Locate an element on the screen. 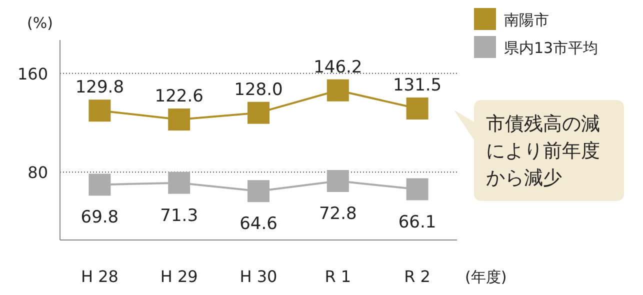 The image size is (643, 295). data-label: 146.2 is located at coordinates (338, 67).